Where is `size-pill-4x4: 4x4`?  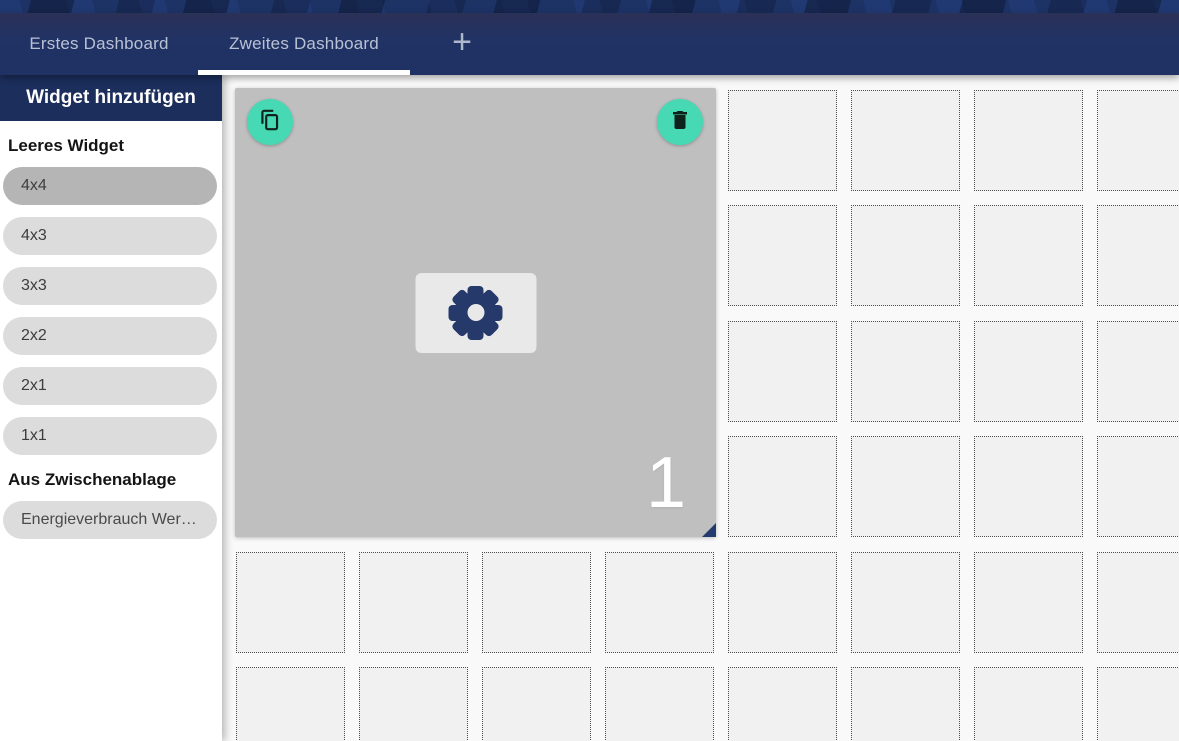 size-pill-4x4: 4x4 is located at coordinates (110, 186).